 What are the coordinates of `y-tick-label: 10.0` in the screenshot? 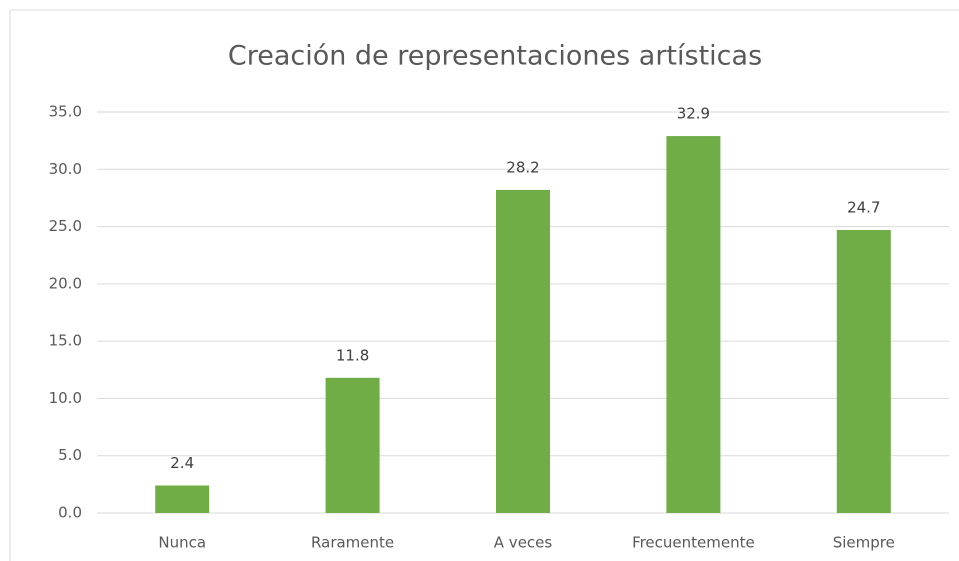 It's located at (65, 398).